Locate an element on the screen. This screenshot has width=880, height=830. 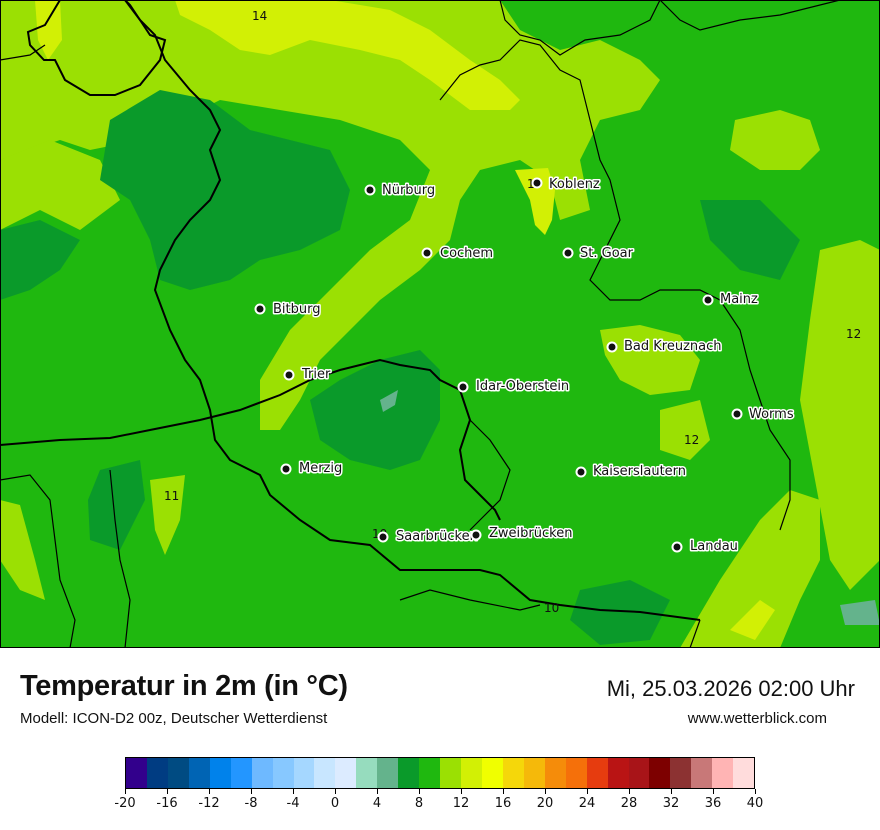
city-label: Kaiserslautern is located at coordinates (639, 471).